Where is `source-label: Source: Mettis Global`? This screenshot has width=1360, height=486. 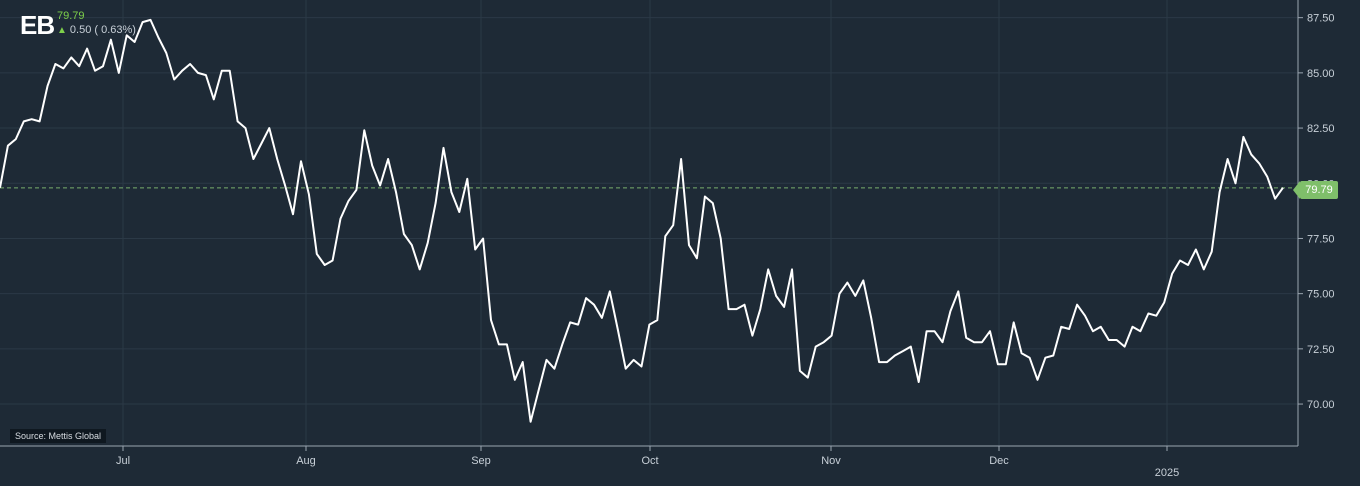
source-label: Source: Mettis Global is located at coordinates (58, 436).